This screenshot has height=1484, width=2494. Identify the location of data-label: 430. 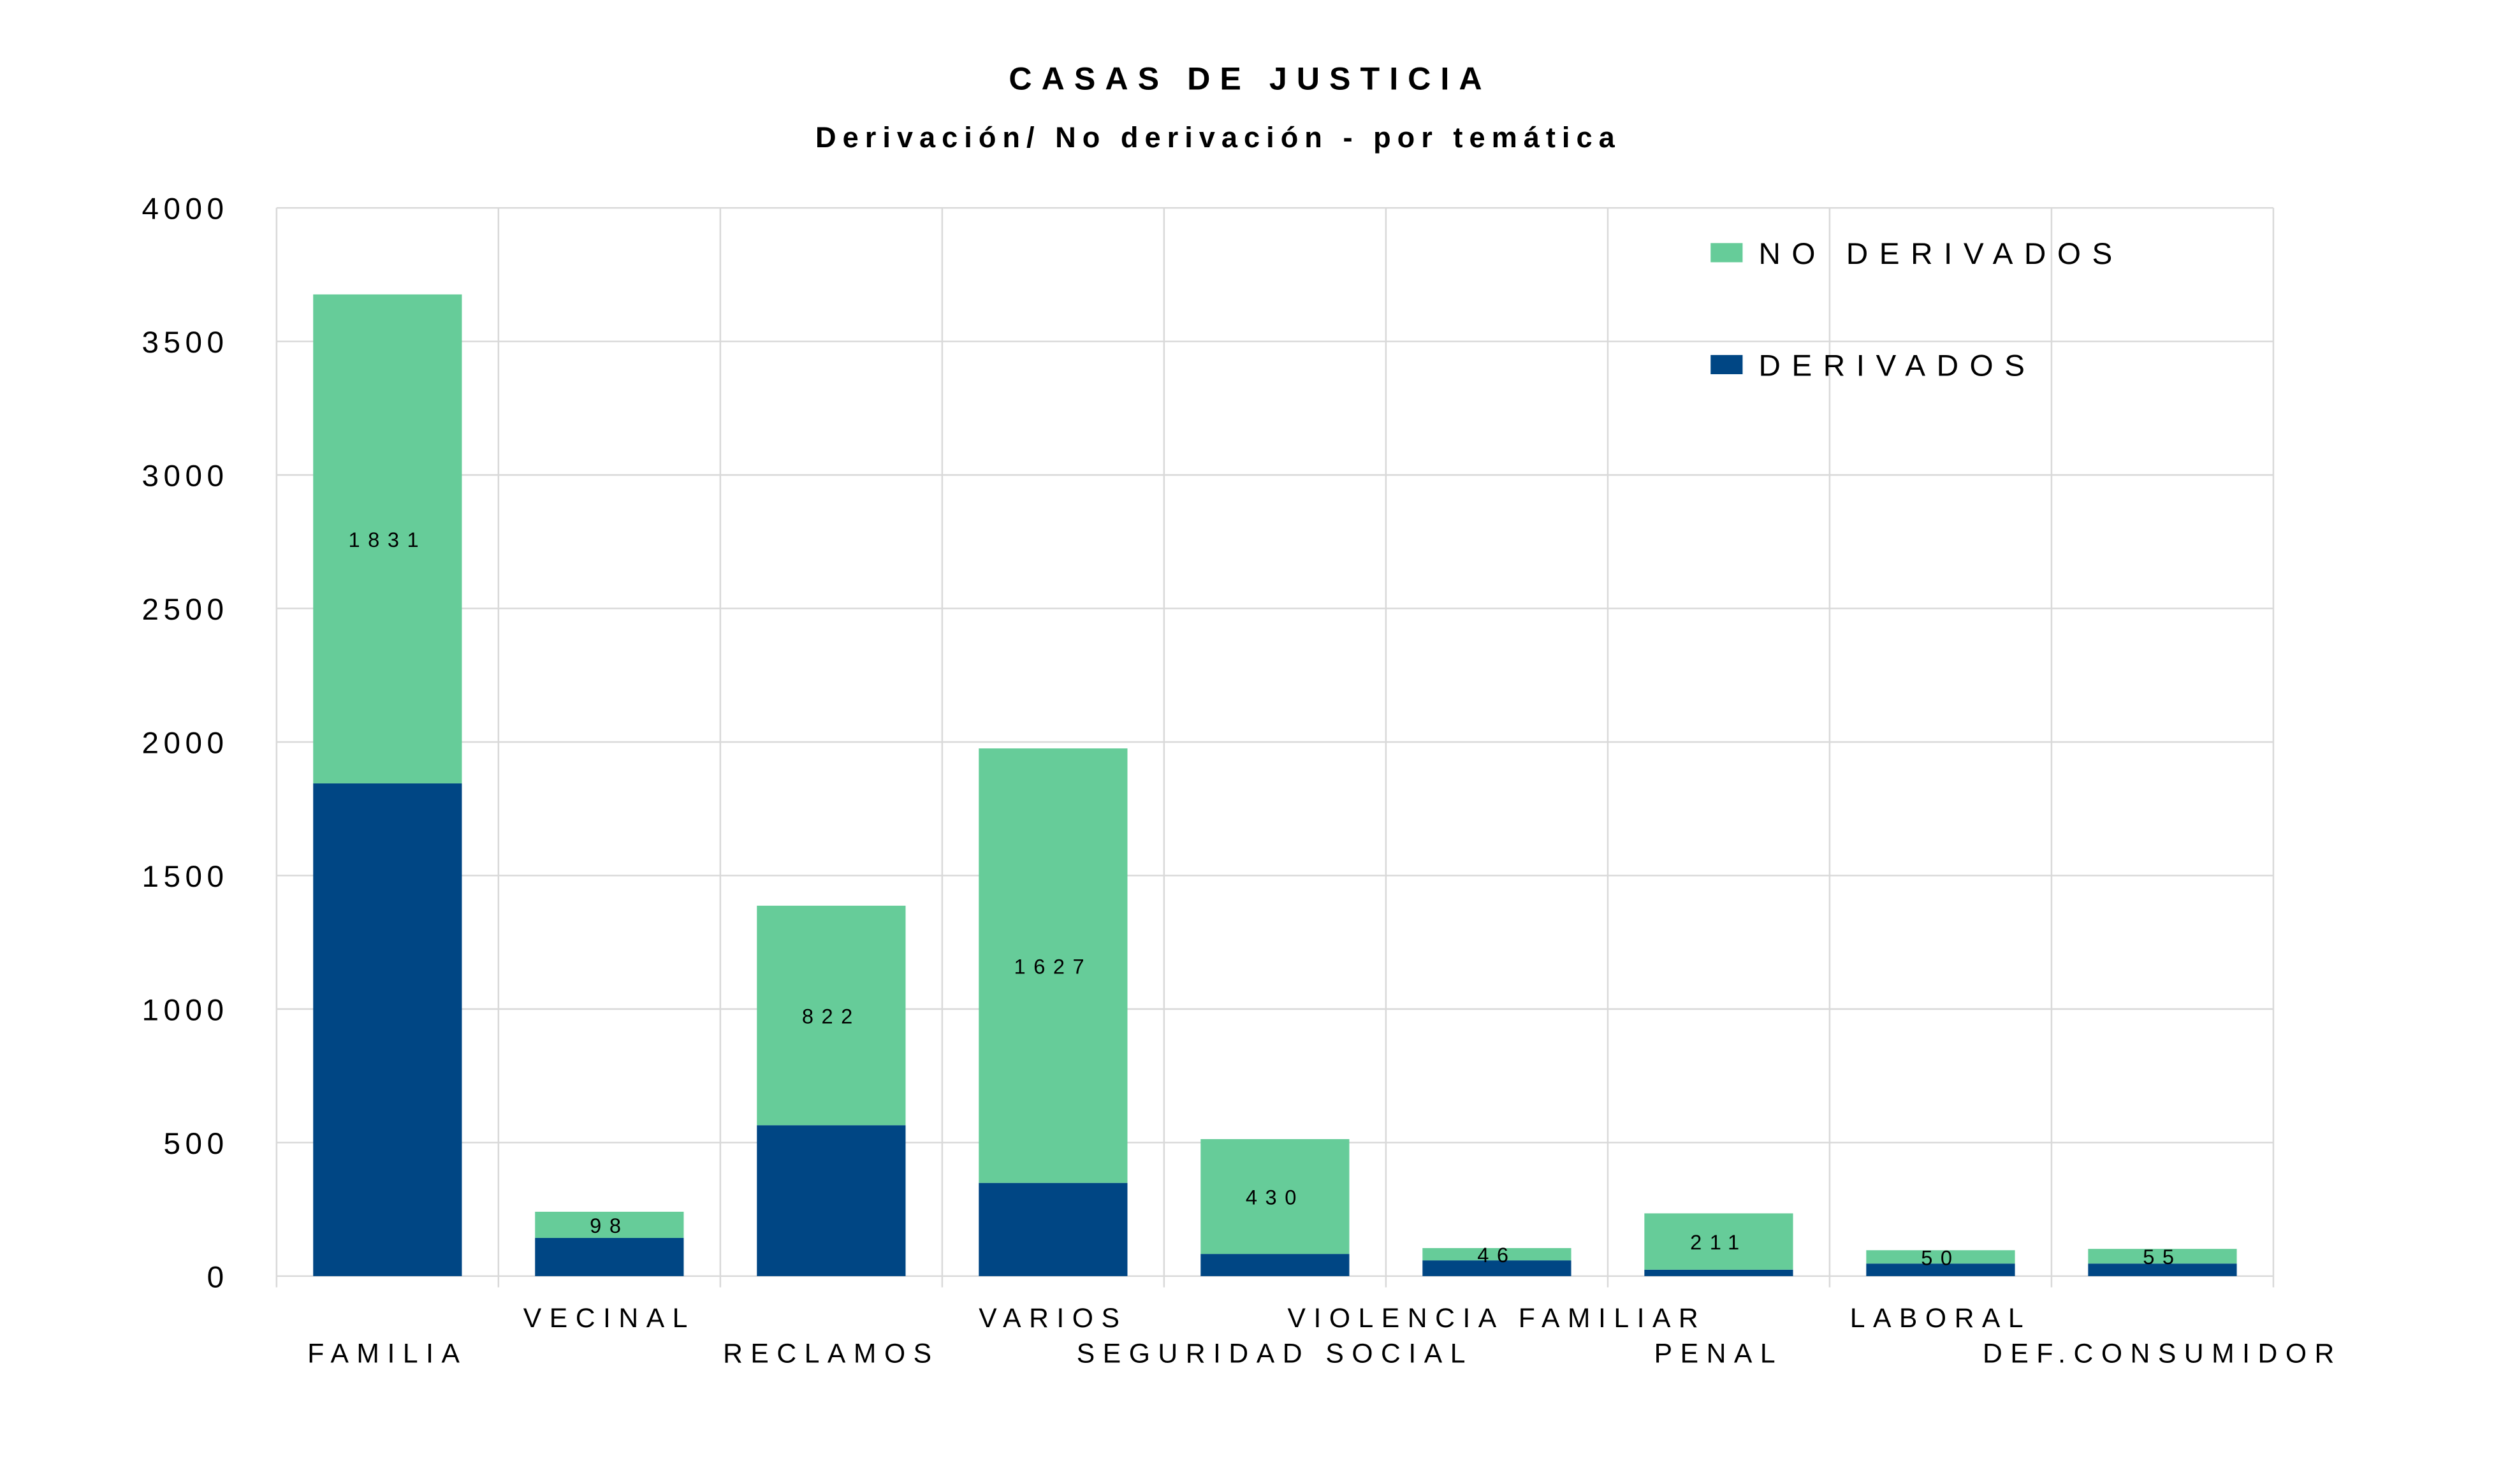
(1275, 1197).